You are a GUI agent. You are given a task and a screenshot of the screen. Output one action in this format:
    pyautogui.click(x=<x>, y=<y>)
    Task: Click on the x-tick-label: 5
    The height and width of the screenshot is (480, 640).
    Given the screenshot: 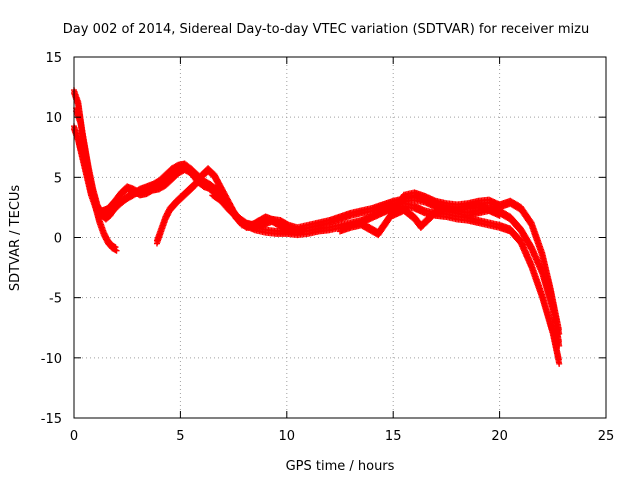 What is the action you would take?
    pyautogui.click(x=180, y=436)
    